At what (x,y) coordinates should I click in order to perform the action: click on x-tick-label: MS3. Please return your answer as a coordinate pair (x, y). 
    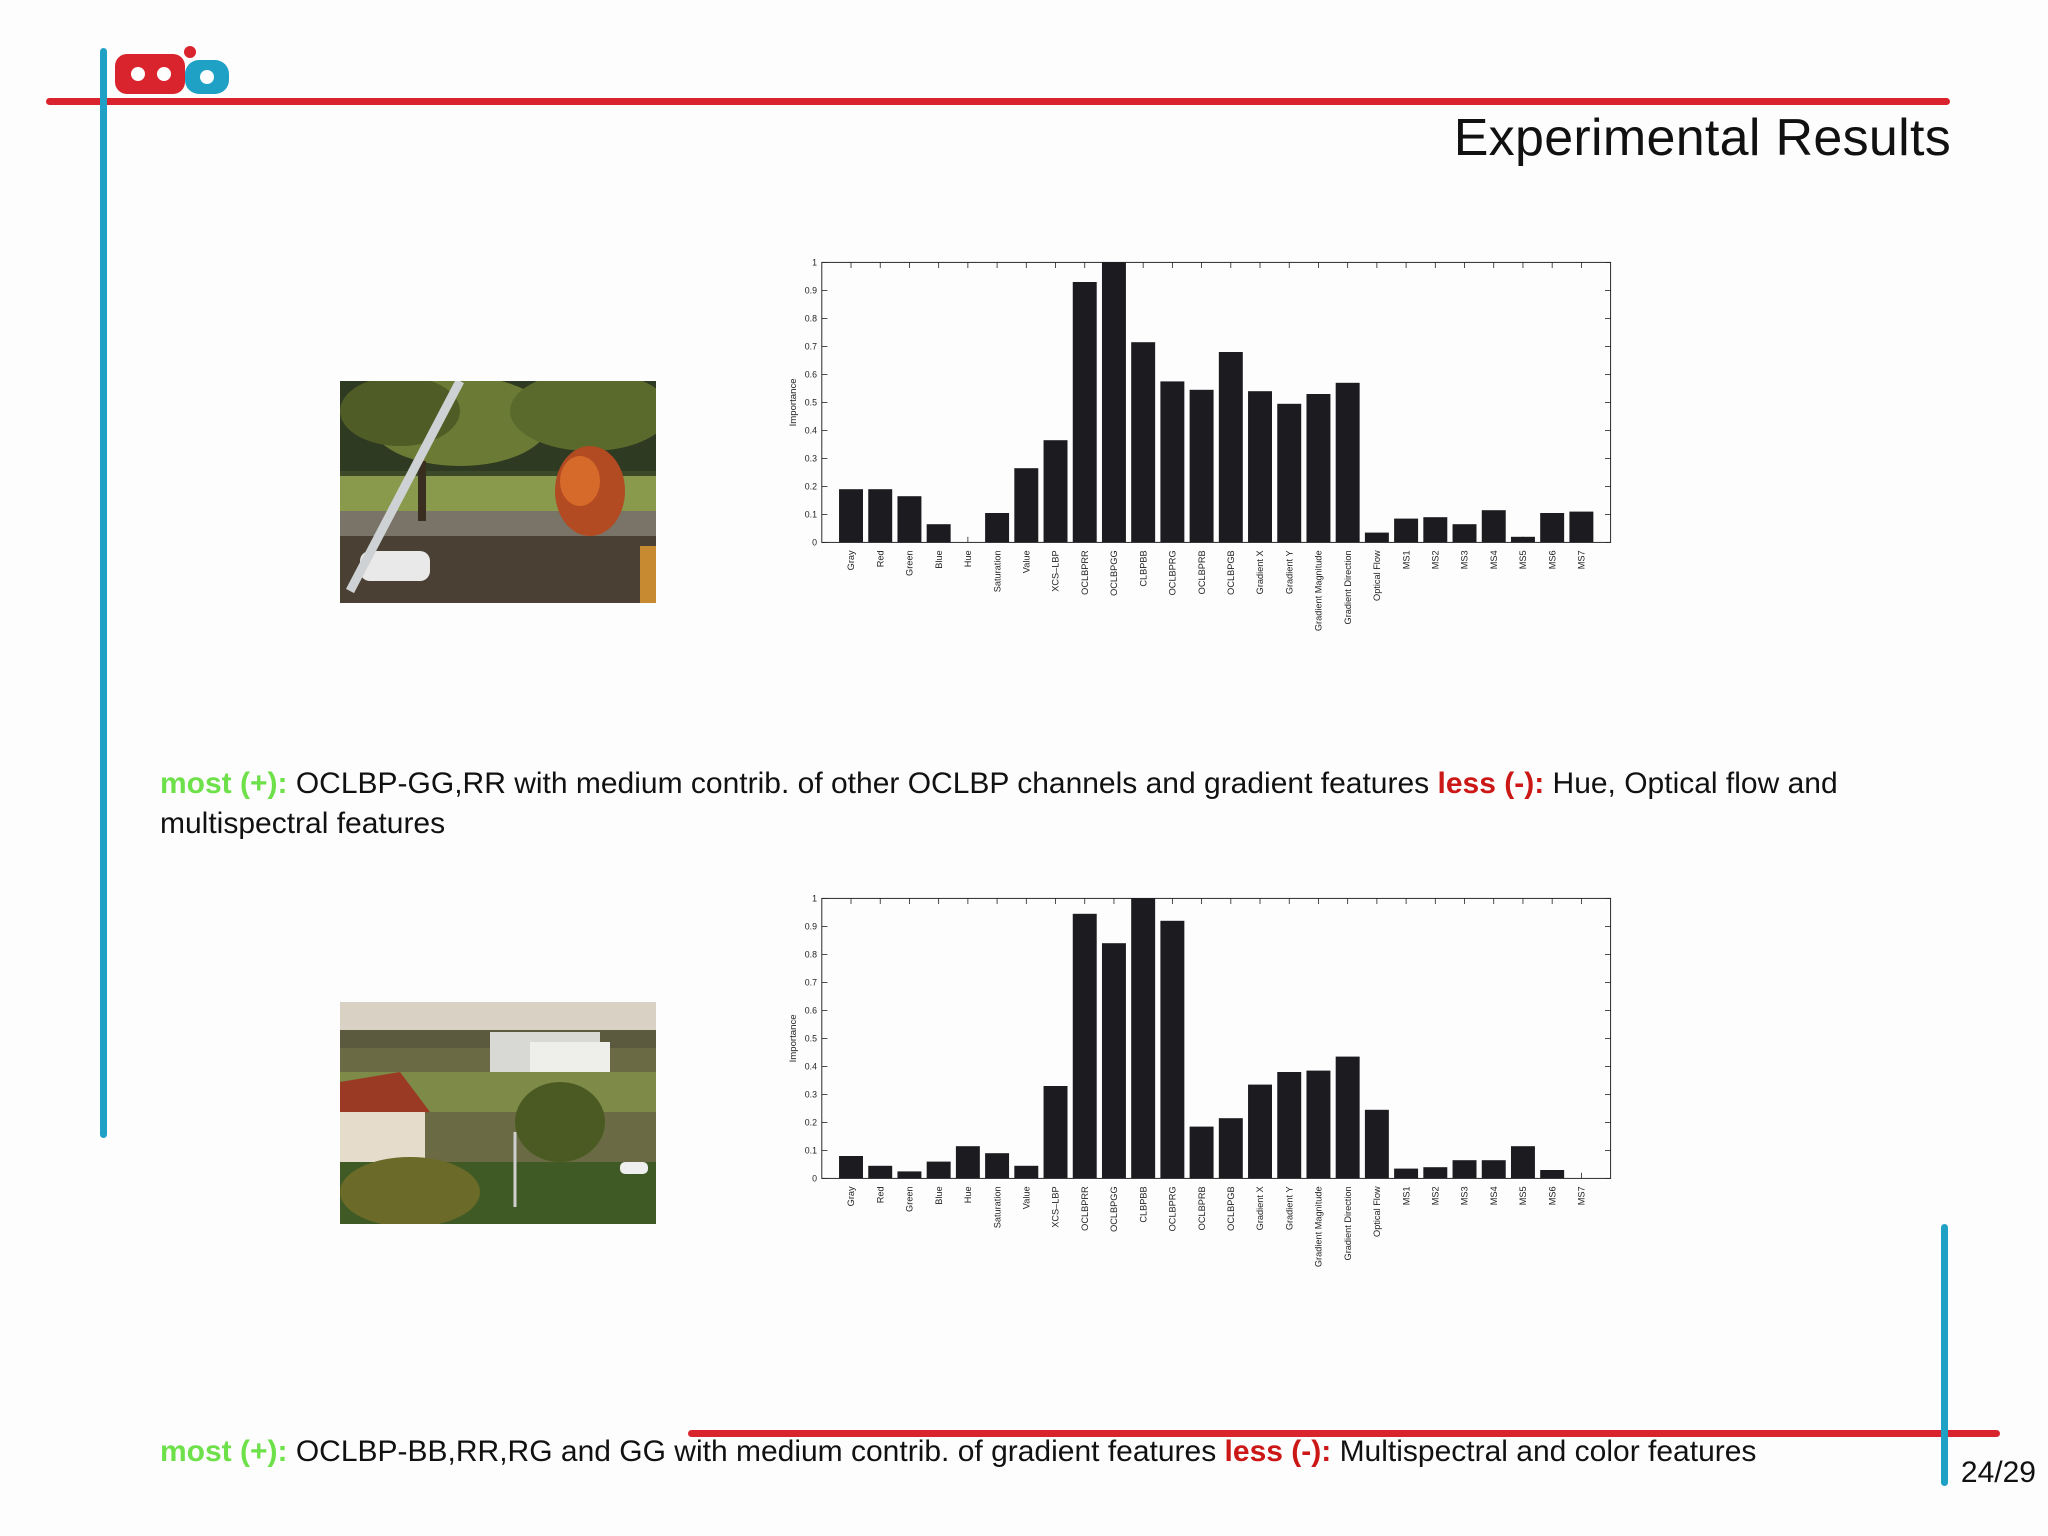
    Looking at the image, I should click on (1465, 559).